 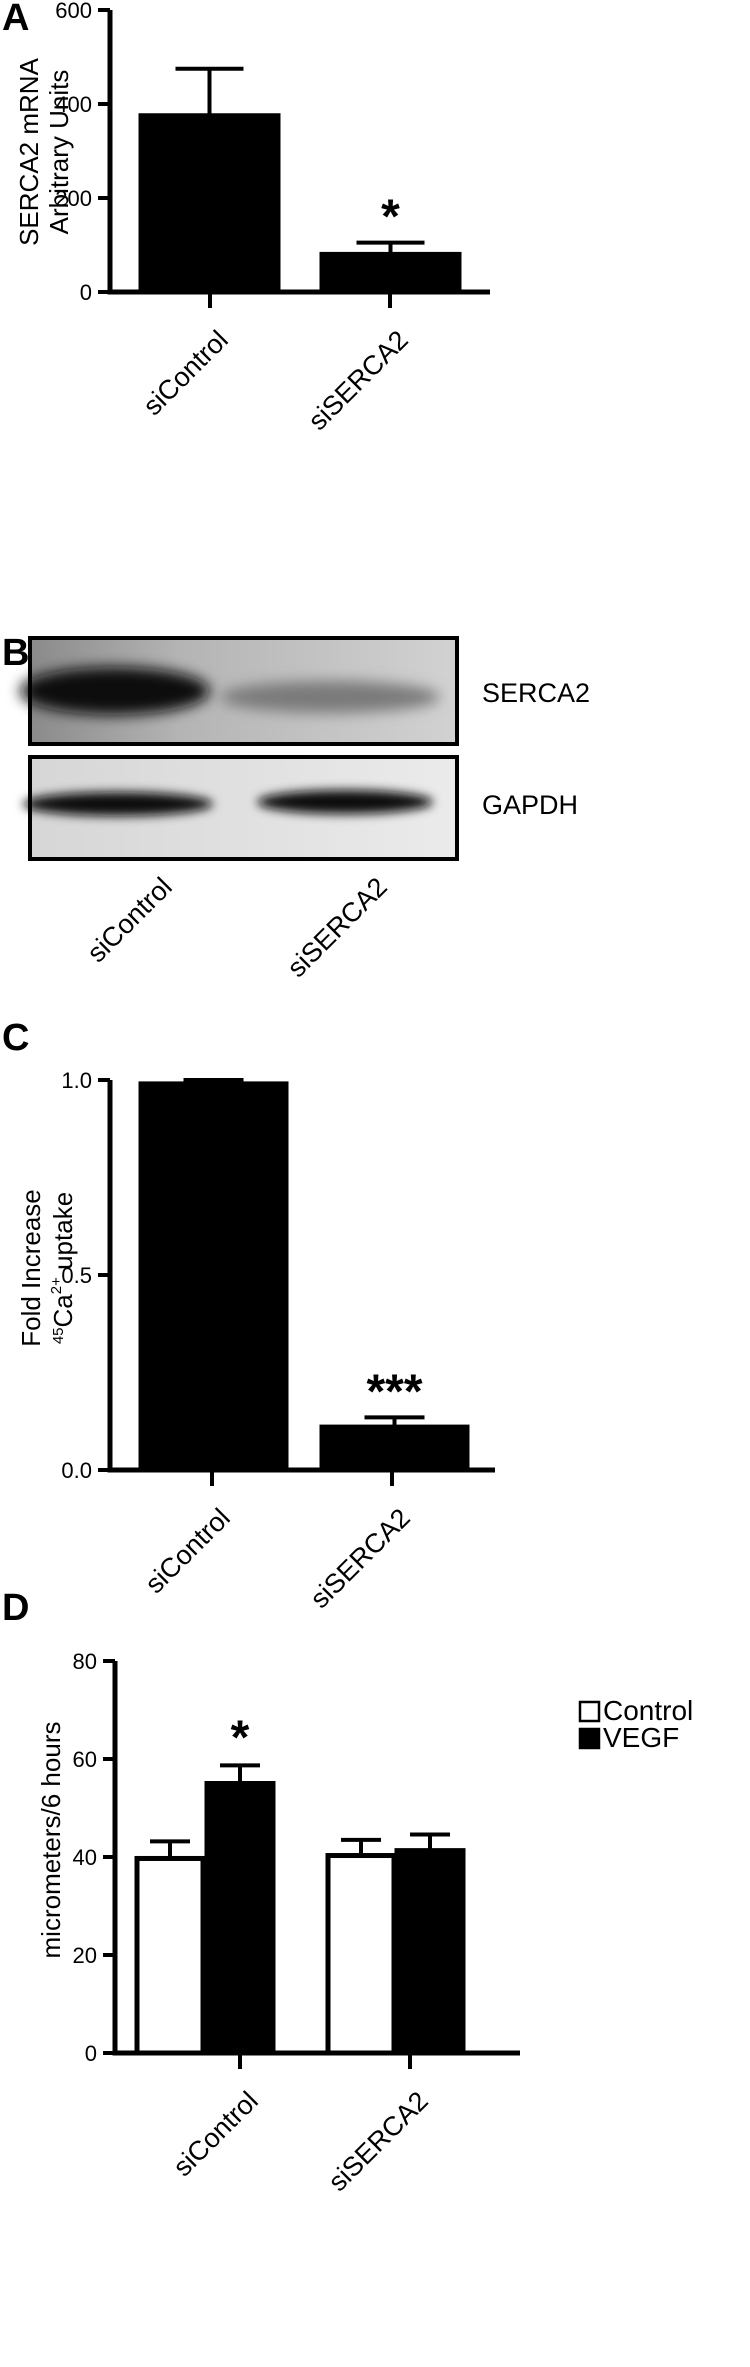 I want to click on panel-d-legend: Control VEGF, so click(x=635, y=1724).